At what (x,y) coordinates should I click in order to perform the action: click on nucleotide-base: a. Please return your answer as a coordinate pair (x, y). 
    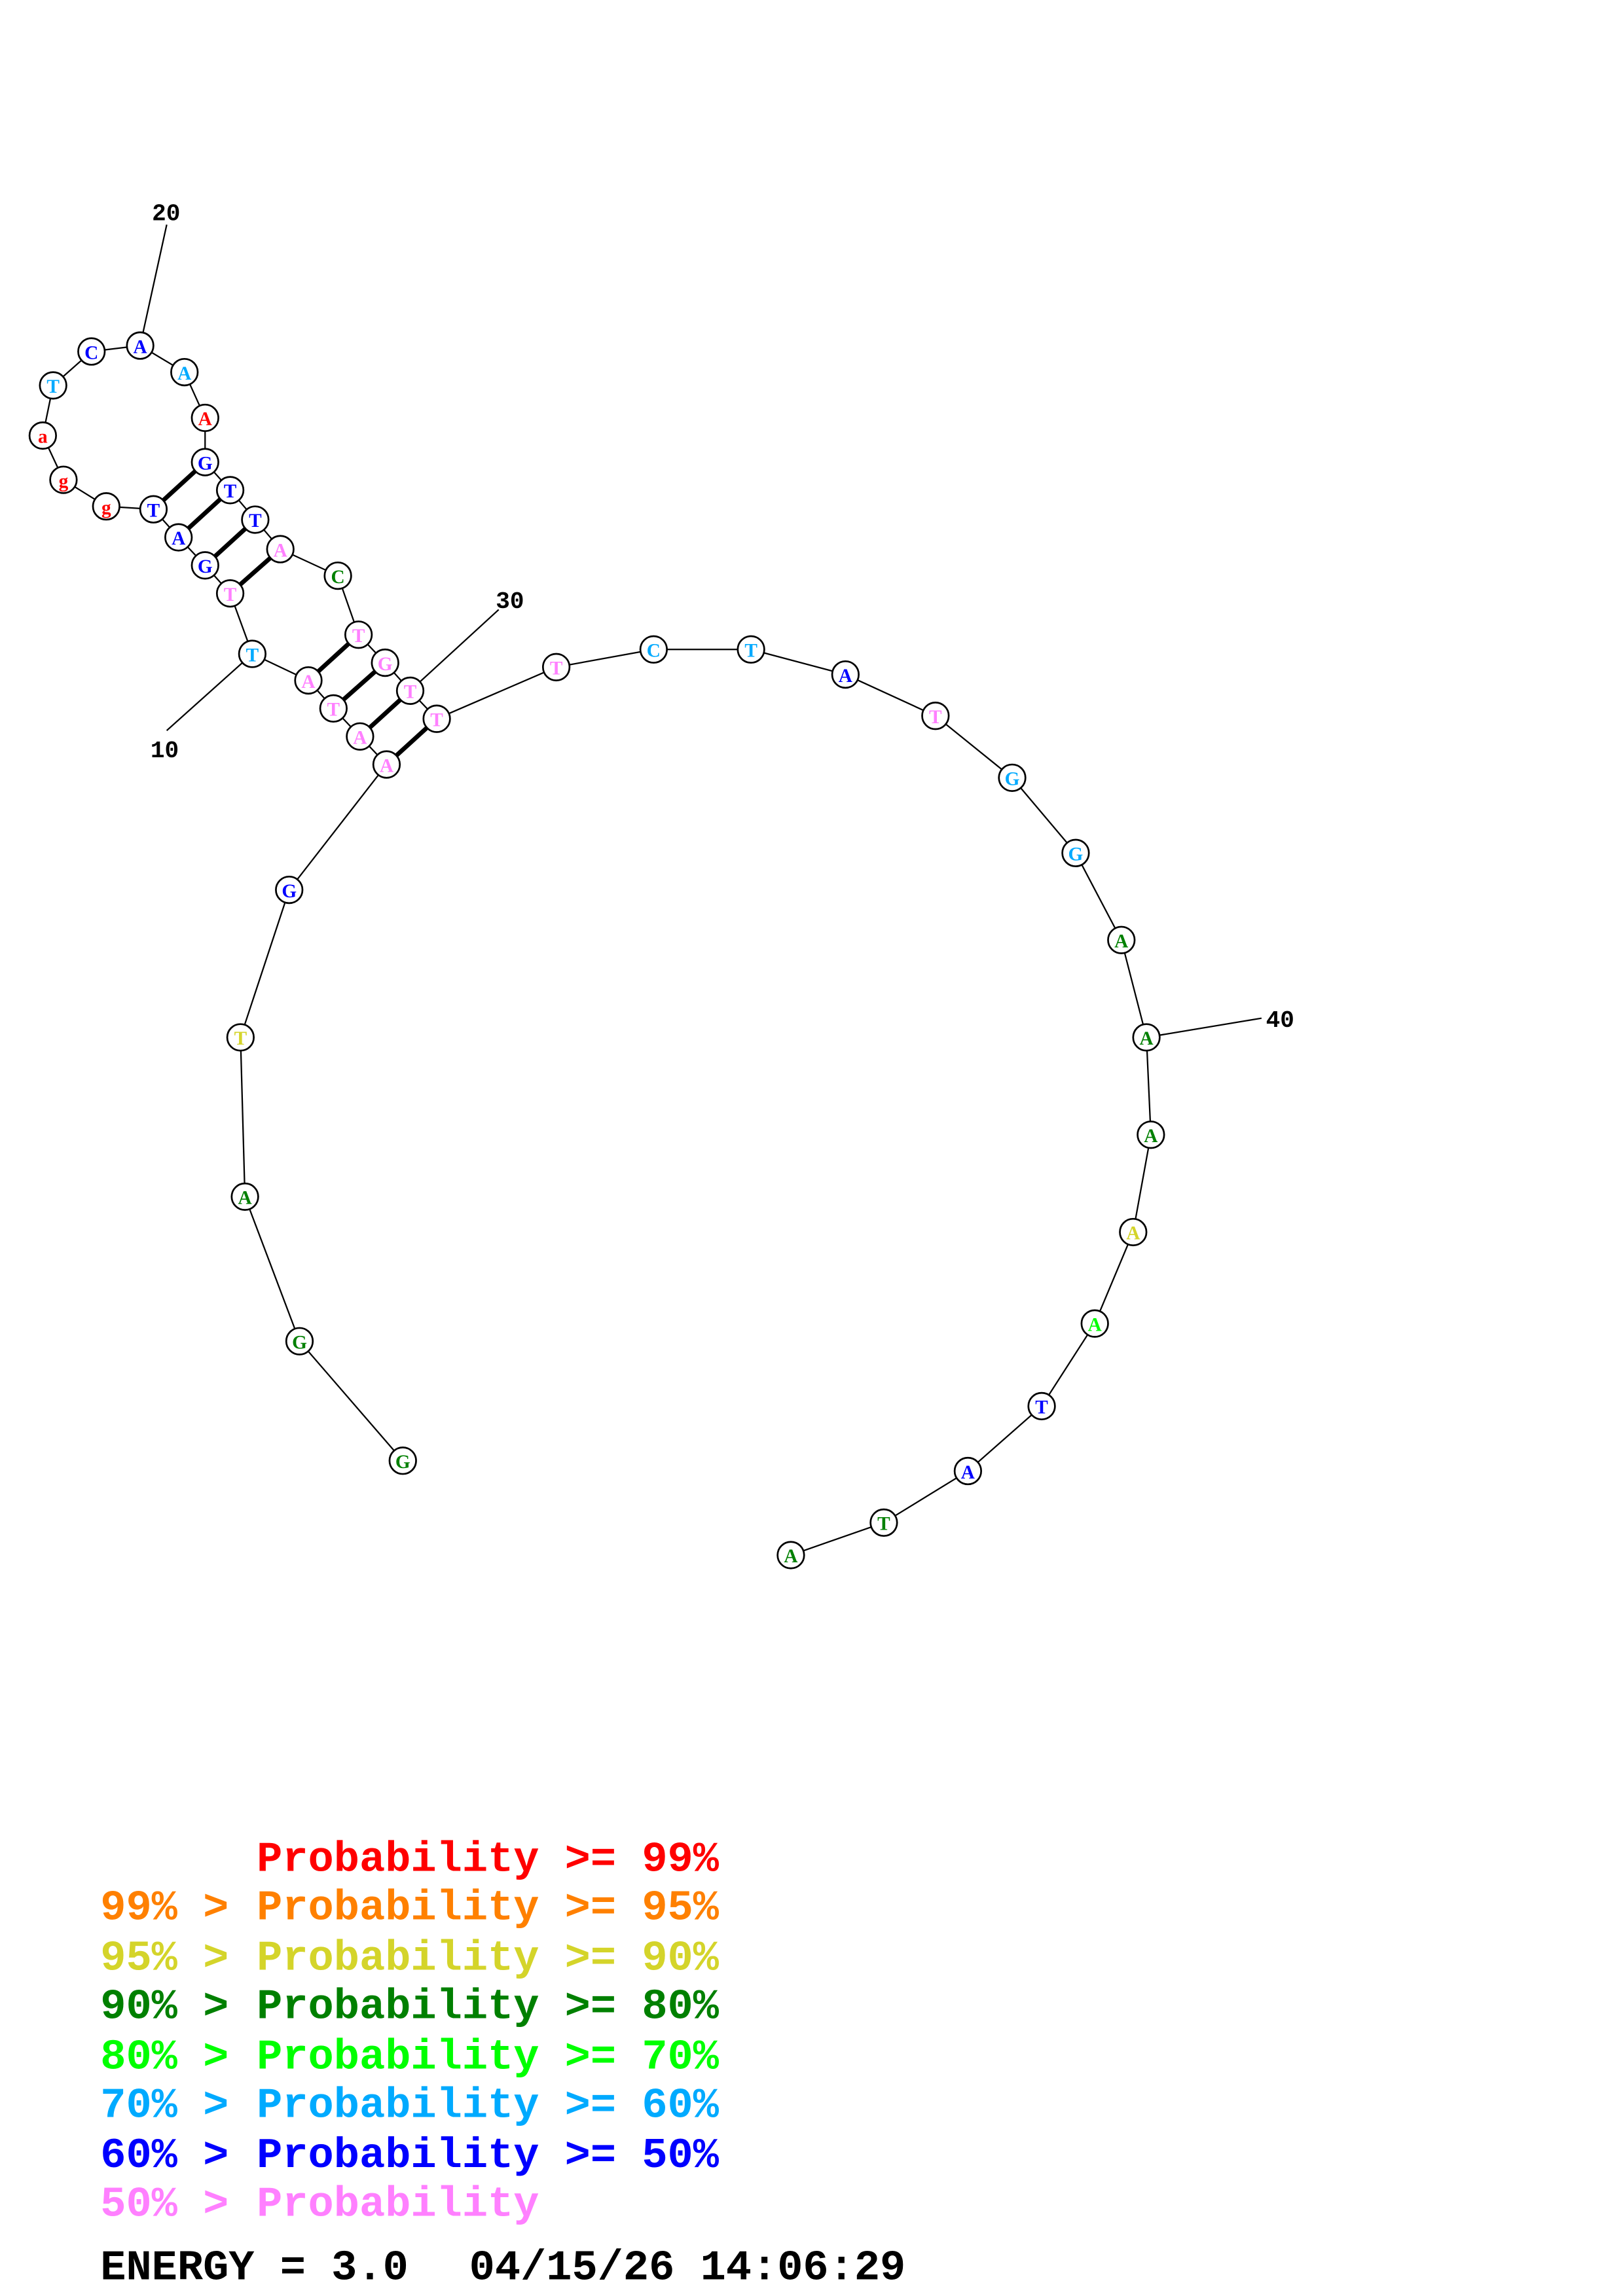
    Looking at the image, I should click on (43, 438).